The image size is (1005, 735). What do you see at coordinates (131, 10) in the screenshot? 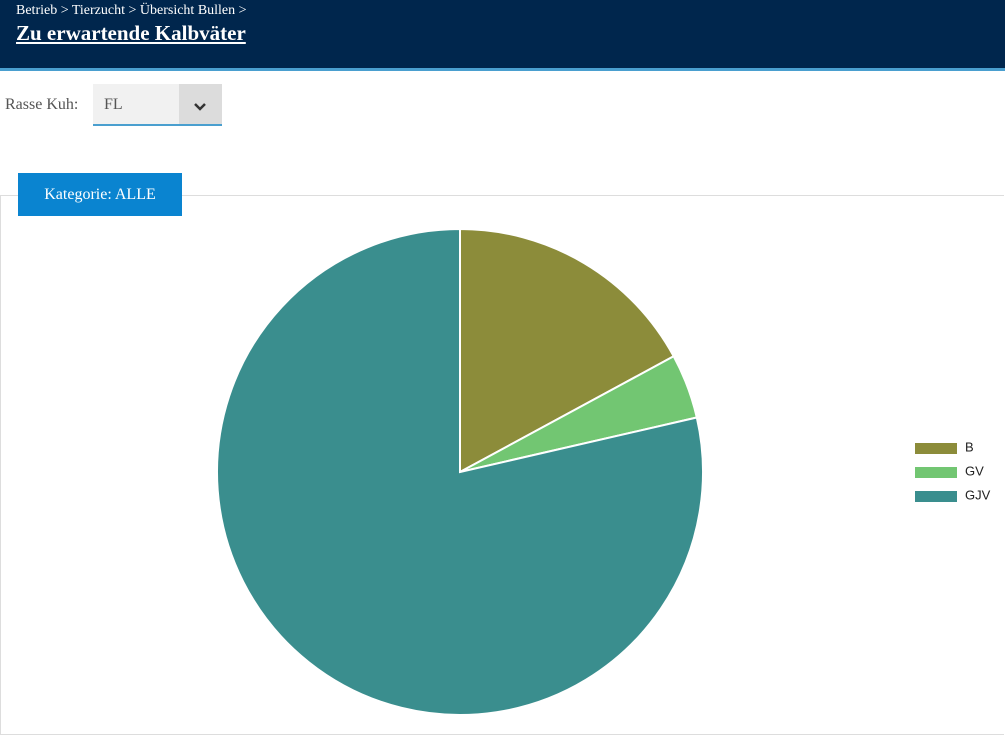
I see `breadcrumb: Betrieb > Tierzucht > Übersicht Bullen >` at bounding box center [131, 10].